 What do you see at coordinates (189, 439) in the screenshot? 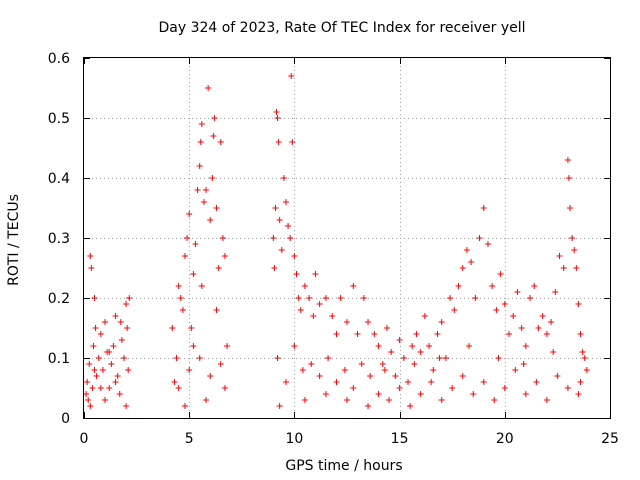
I see `x-tick-label: 5` at bounding box center [189, 439].